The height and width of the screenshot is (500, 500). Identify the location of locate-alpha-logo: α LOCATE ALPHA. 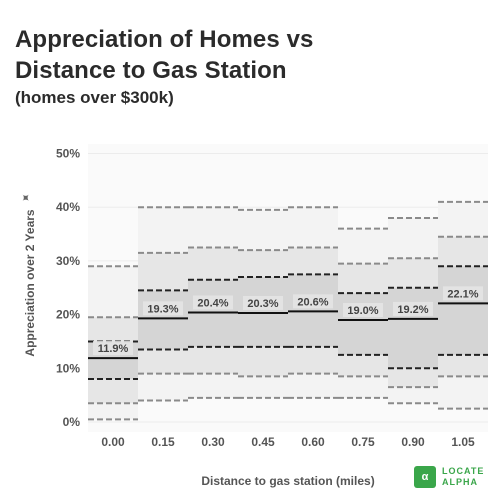
(449, 479).